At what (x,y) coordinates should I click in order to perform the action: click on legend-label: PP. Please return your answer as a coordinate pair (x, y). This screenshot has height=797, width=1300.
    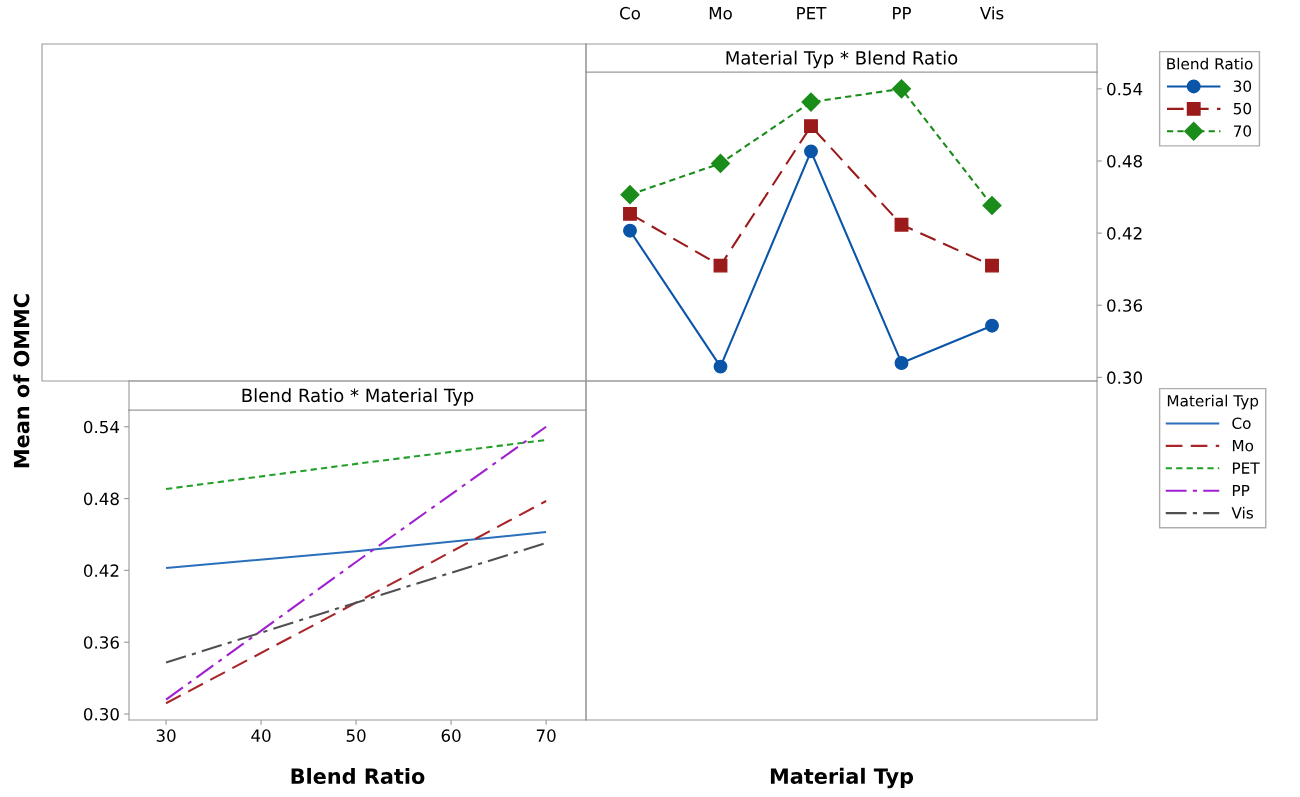
    Looking at the image, I should click on (1241, 490).